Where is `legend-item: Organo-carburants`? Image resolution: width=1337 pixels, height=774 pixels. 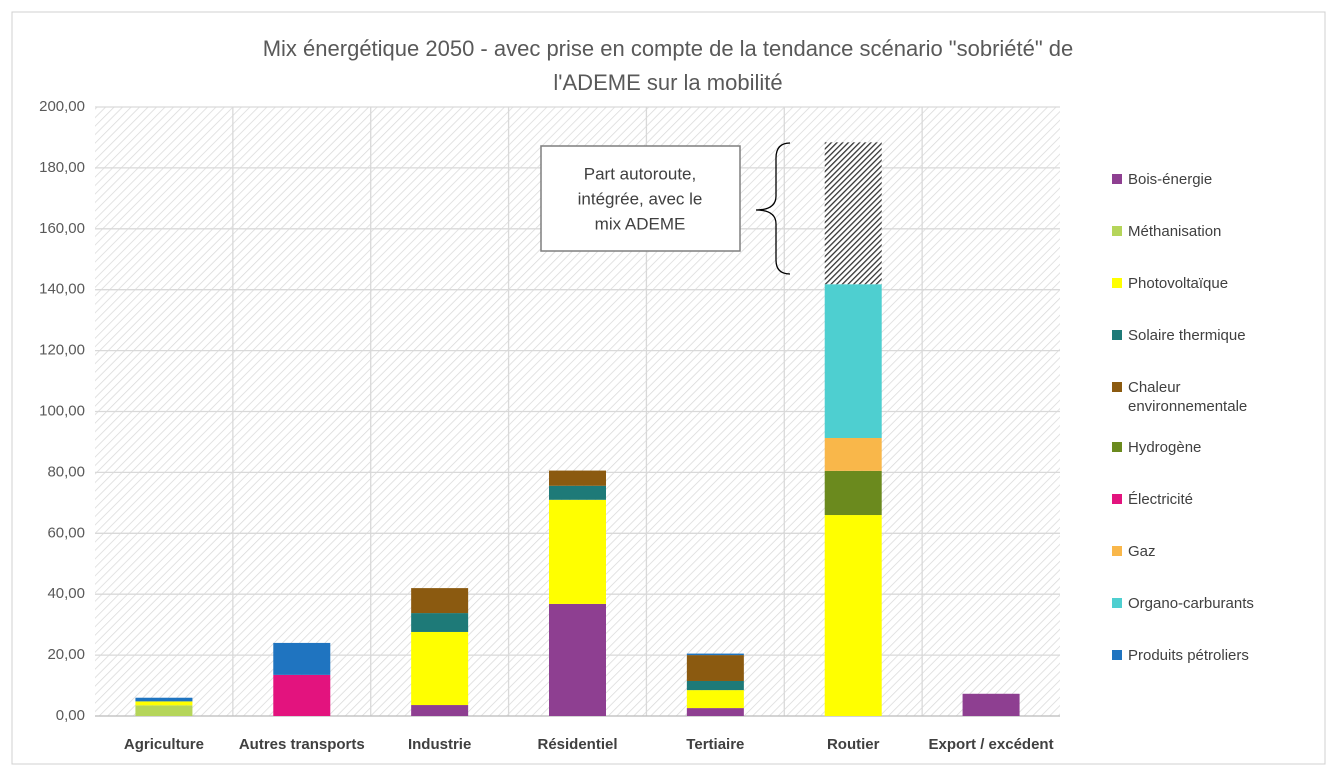 legend-item: Organo-carburants is located at coordinates (1212, 603).